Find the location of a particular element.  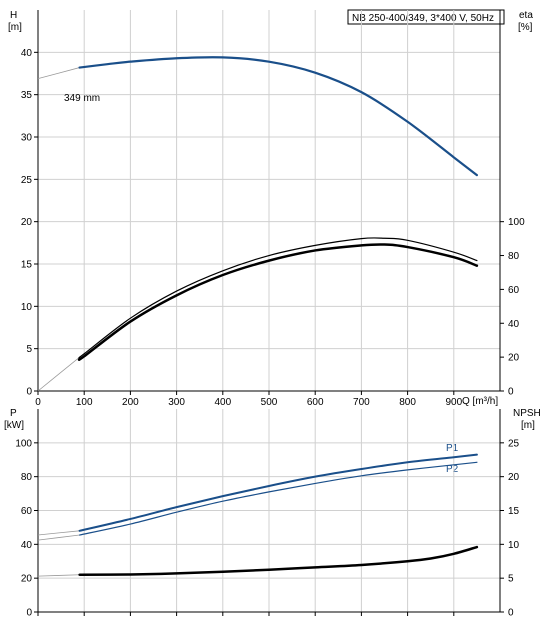

top-y2tick-label-2: 40 is located at coordinates (514, 324).